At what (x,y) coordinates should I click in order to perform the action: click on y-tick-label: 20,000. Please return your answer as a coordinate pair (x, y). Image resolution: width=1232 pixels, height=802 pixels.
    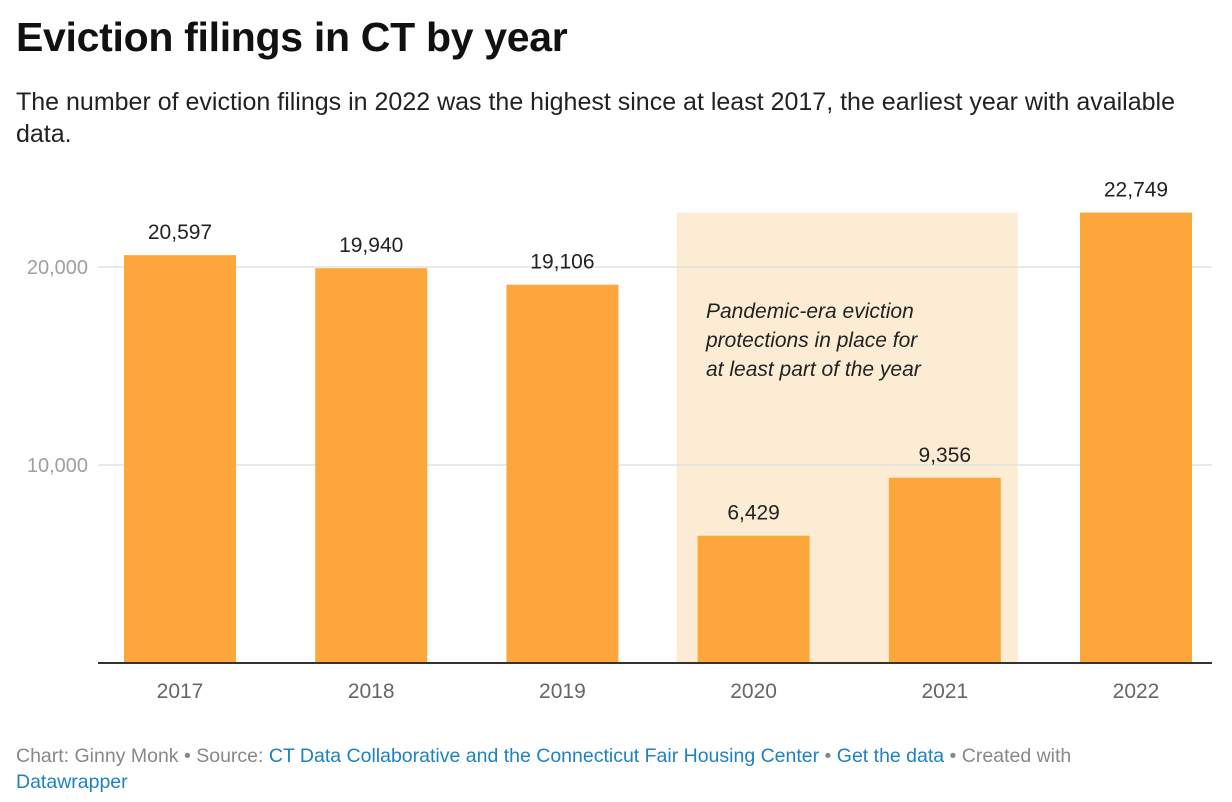
    Looking at the image, I should click on (57, 268).